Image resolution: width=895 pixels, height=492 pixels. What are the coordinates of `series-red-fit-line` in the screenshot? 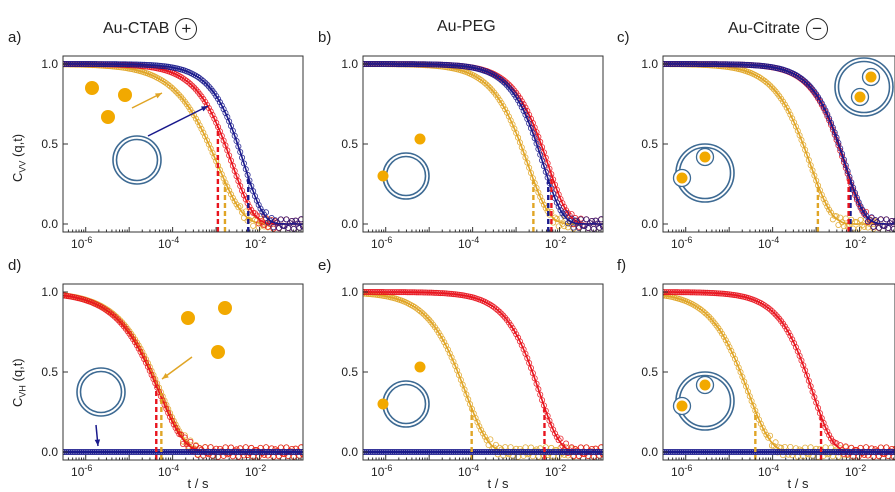 It's located at (483, 372).